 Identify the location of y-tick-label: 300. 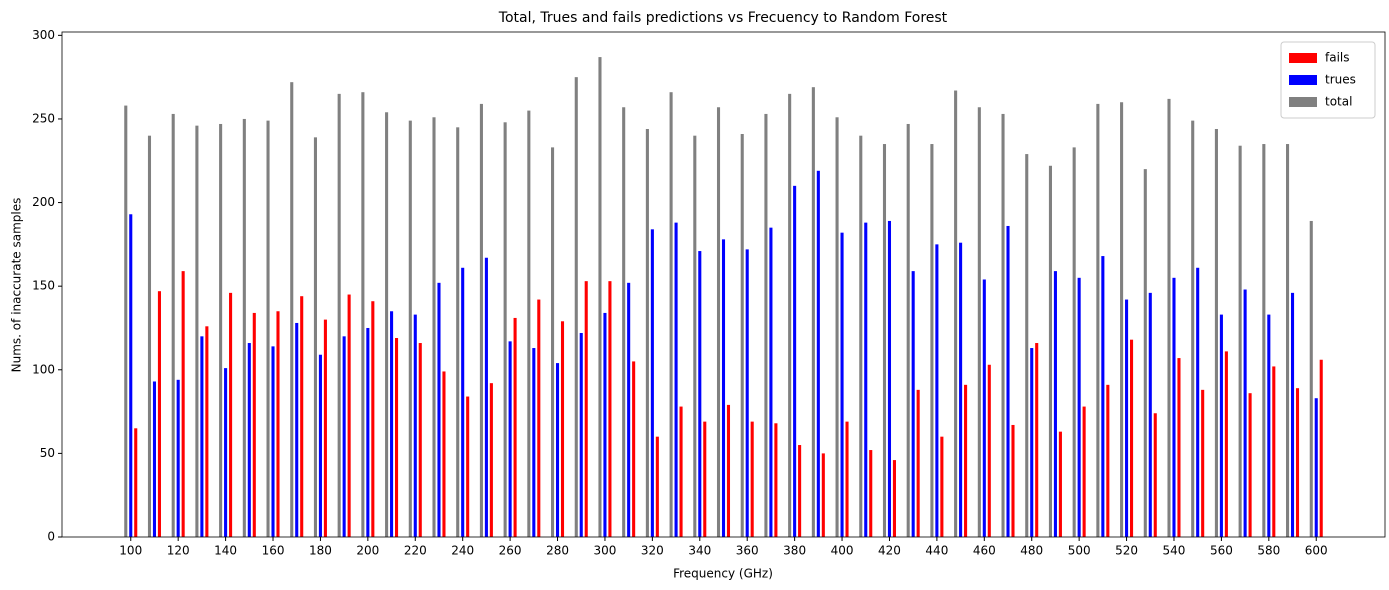
(43, 35).